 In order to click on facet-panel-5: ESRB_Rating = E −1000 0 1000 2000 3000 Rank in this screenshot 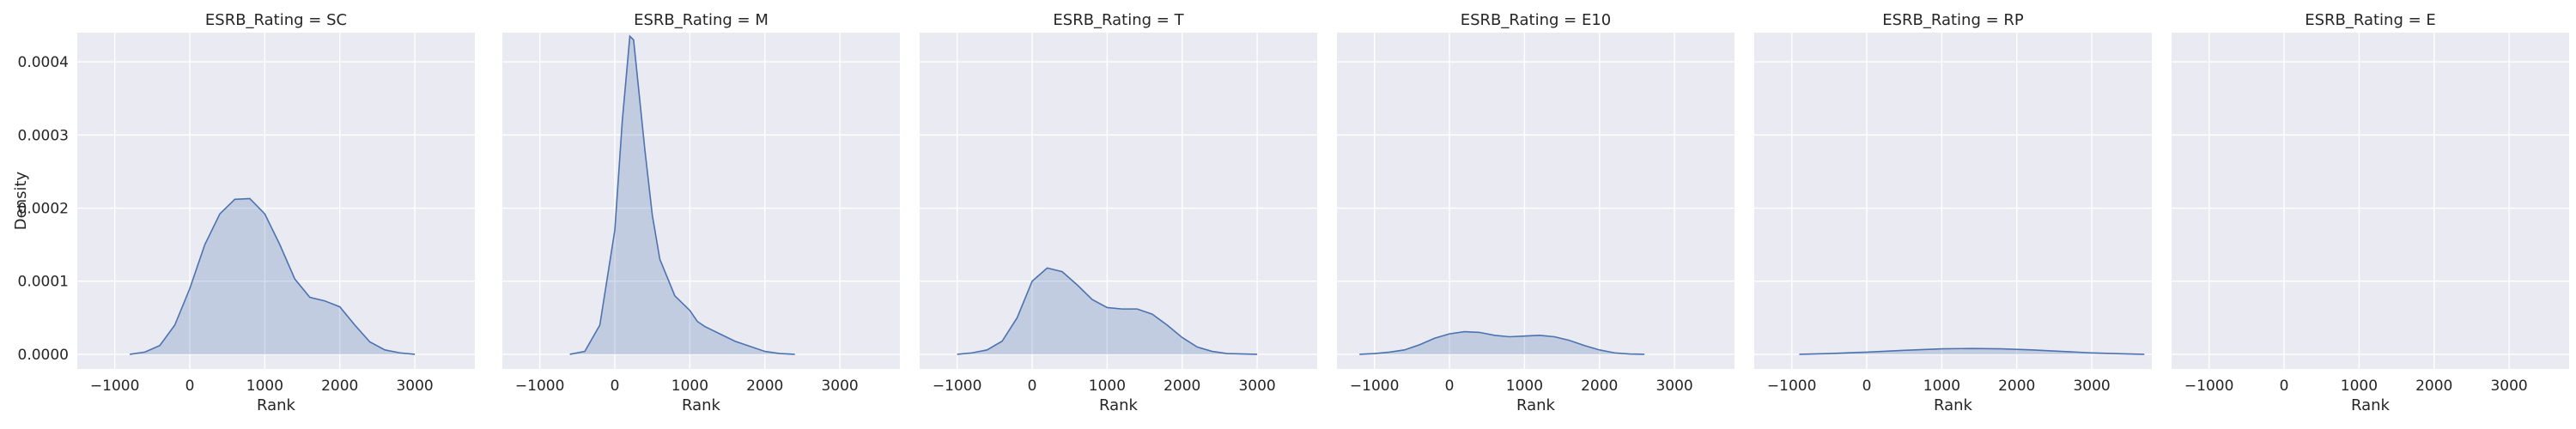, I will do `click(2370, 213)`.